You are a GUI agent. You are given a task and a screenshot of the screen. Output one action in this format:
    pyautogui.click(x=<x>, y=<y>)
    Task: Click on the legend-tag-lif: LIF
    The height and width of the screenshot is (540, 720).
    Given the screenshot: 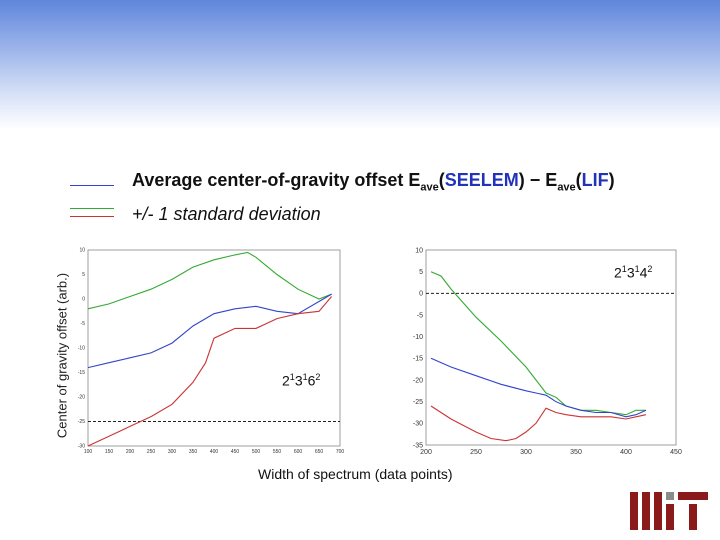 What is the action you would take?
    pyautogui.click(x=595, y=180)
    